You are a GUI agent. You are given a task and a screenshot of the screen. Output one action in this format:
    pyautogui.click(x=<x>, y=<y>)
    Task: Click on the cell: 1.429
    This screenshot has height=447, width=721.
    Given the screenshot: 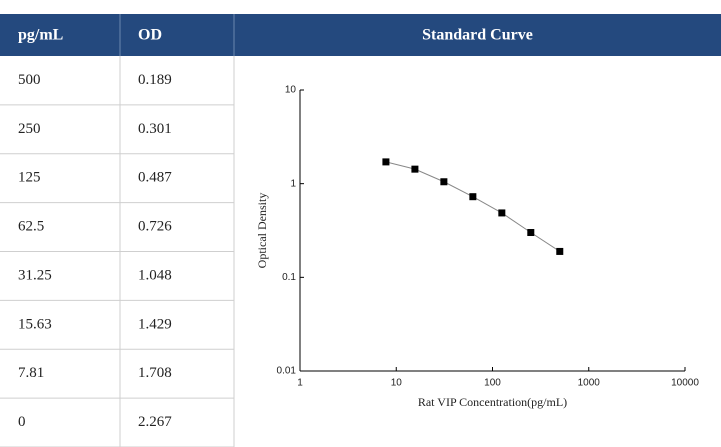 What is the action you would take?
    pyautogui.click(x=155, y=324)
    